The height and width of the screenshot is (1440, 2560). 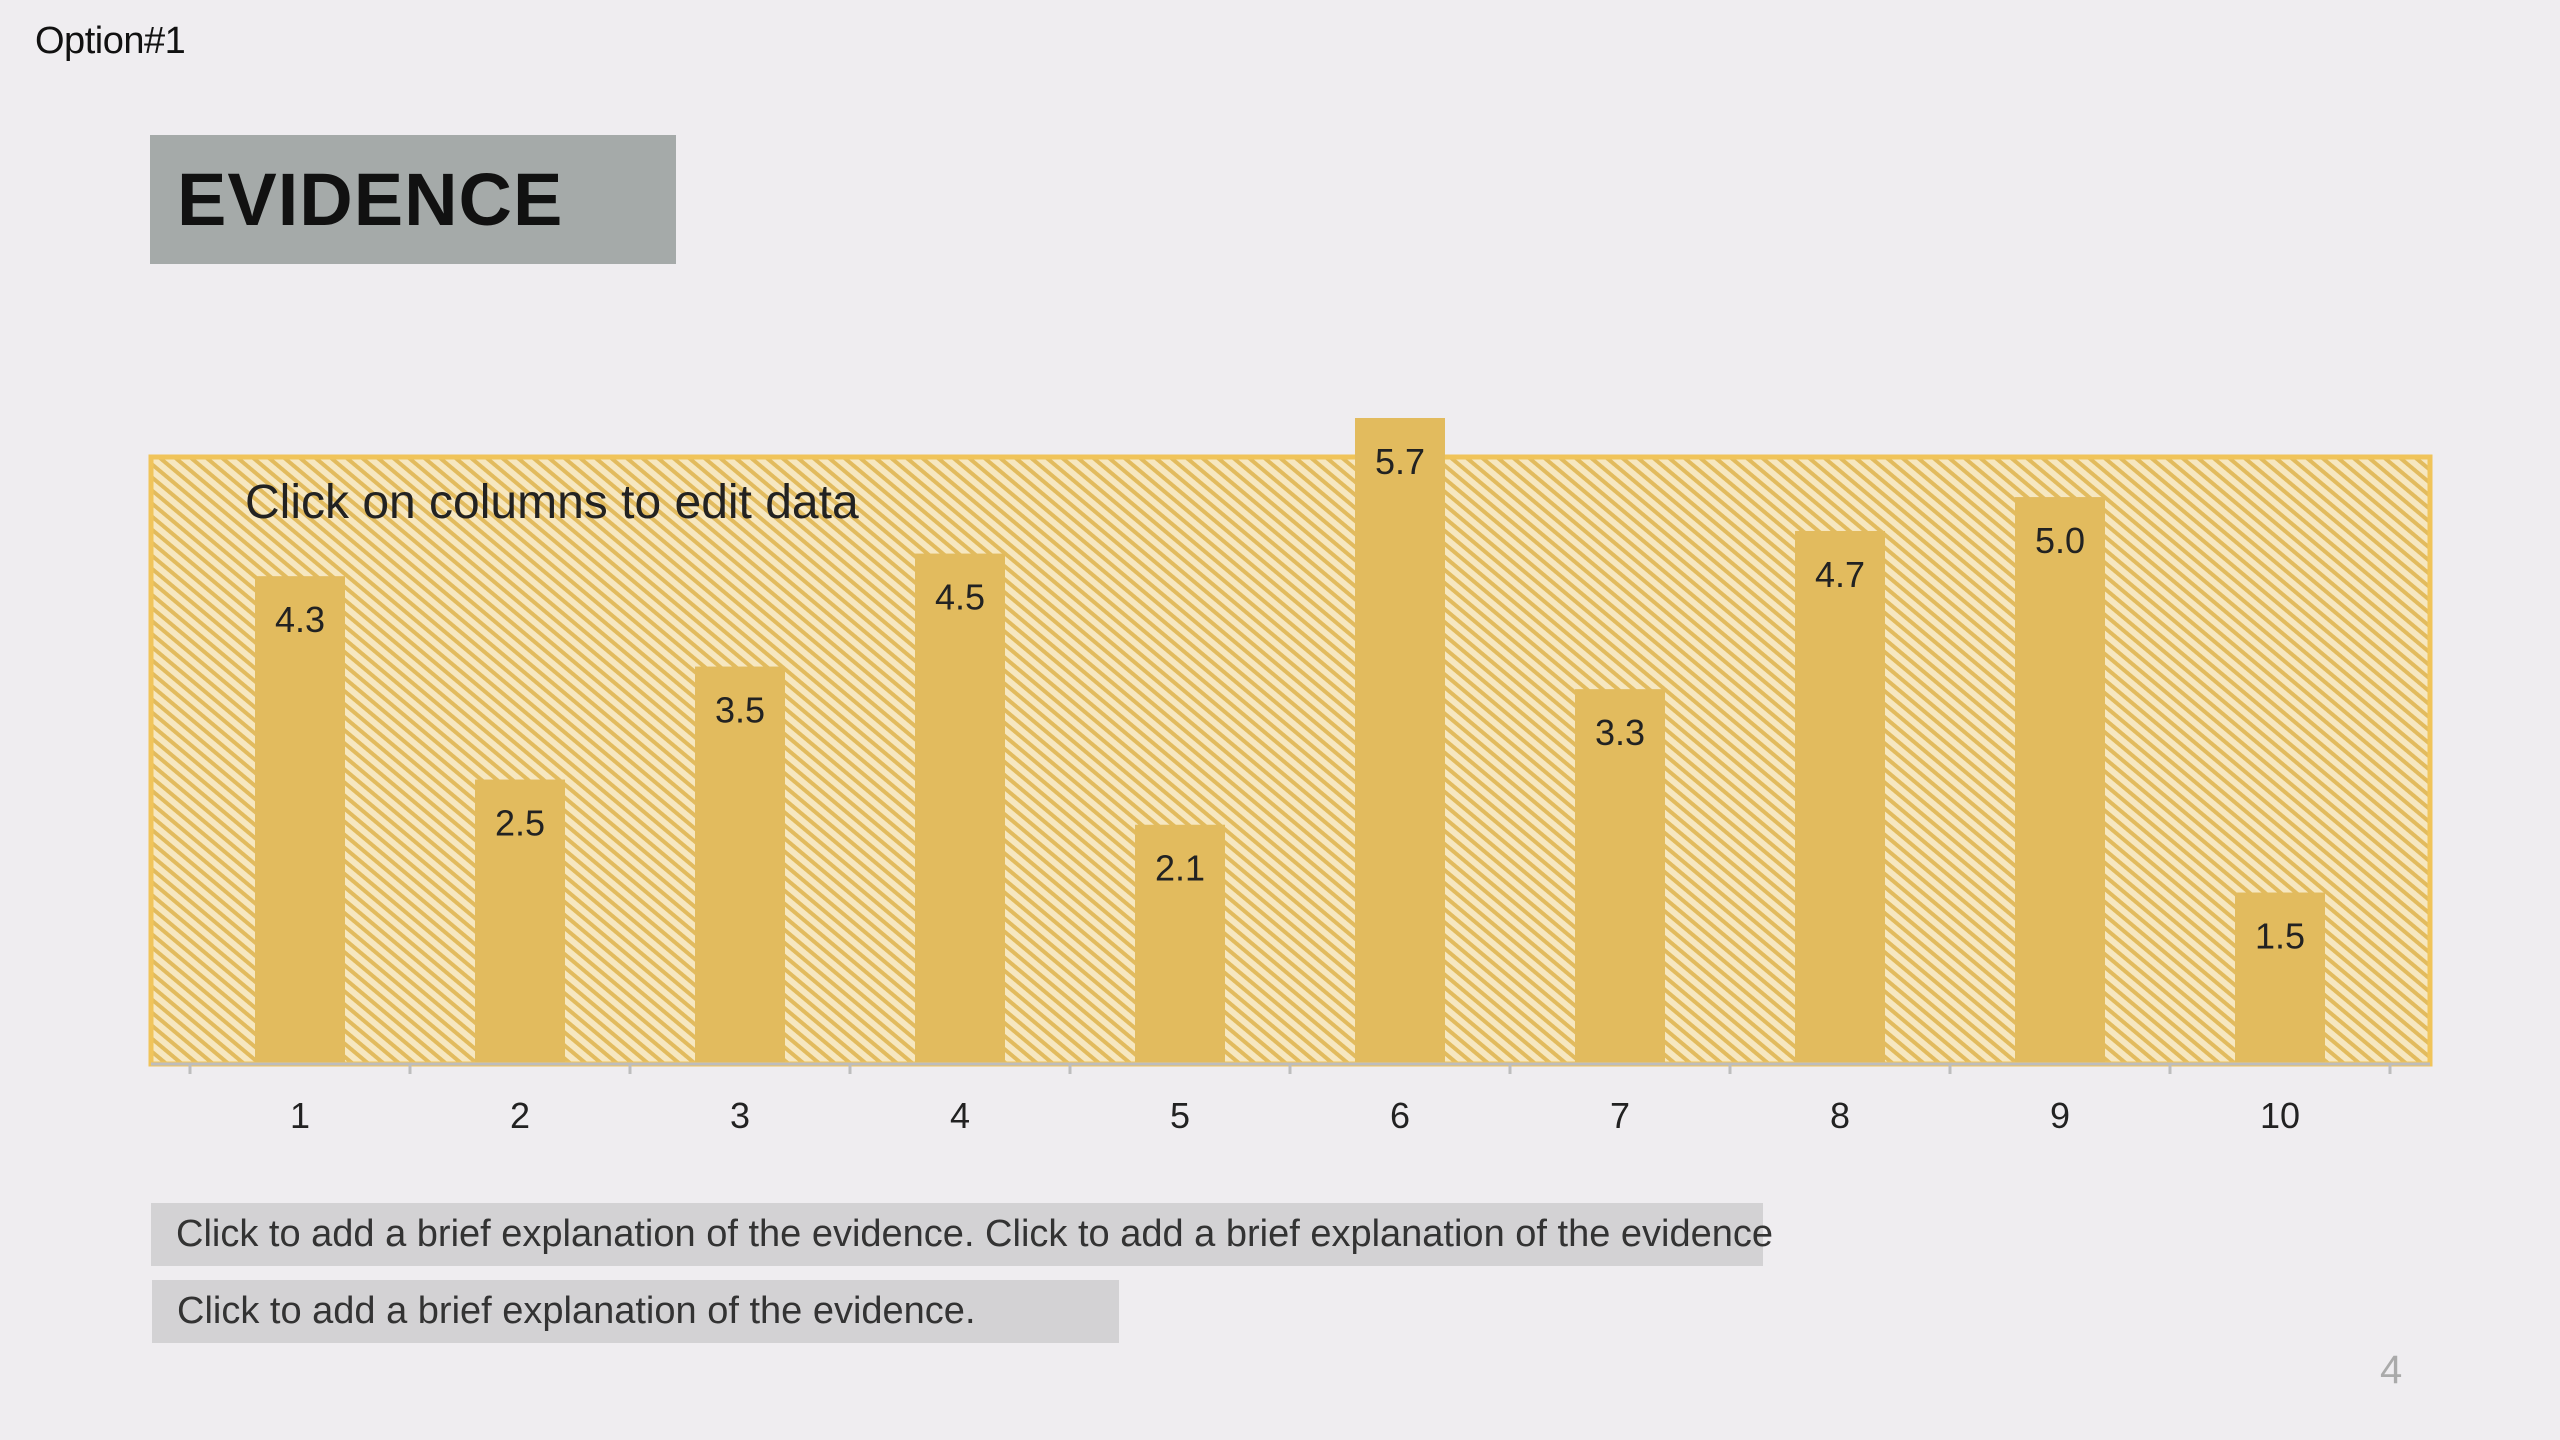 I want to click on data-label-6: 5.7, so click(x=1400, y=461).